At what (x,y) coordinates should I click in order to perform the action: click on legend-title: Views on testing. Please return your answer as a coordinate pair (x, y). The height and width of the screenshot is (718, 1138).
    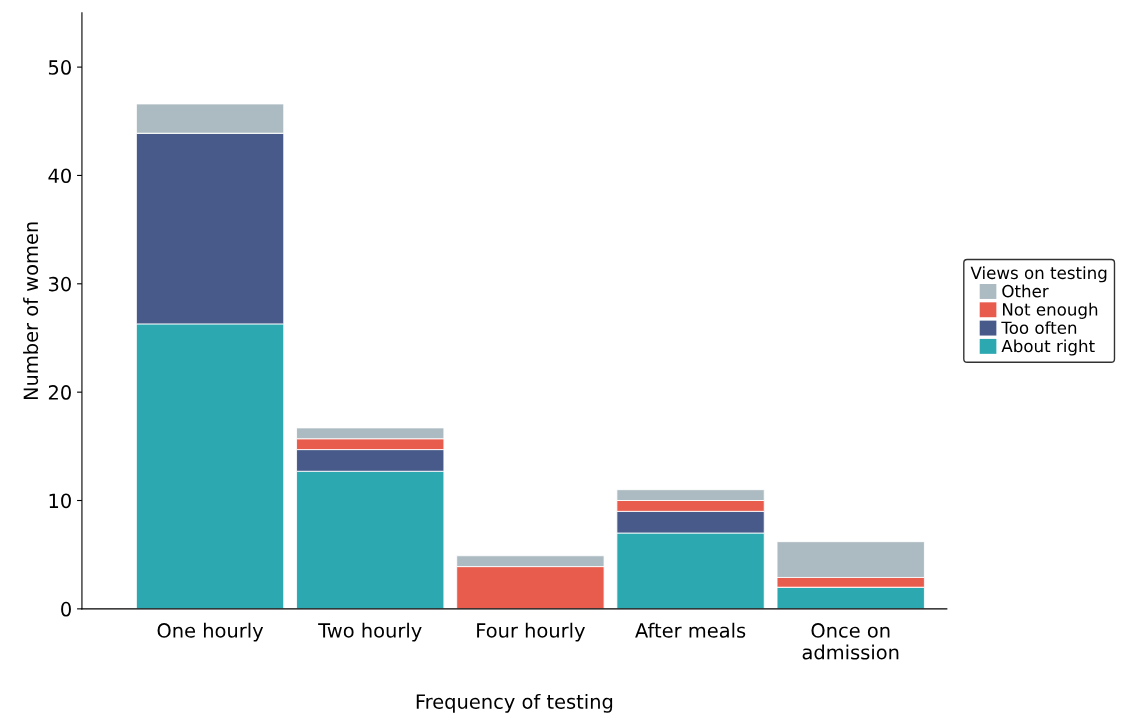
    Looking at the image, I should click on (1038, 274).